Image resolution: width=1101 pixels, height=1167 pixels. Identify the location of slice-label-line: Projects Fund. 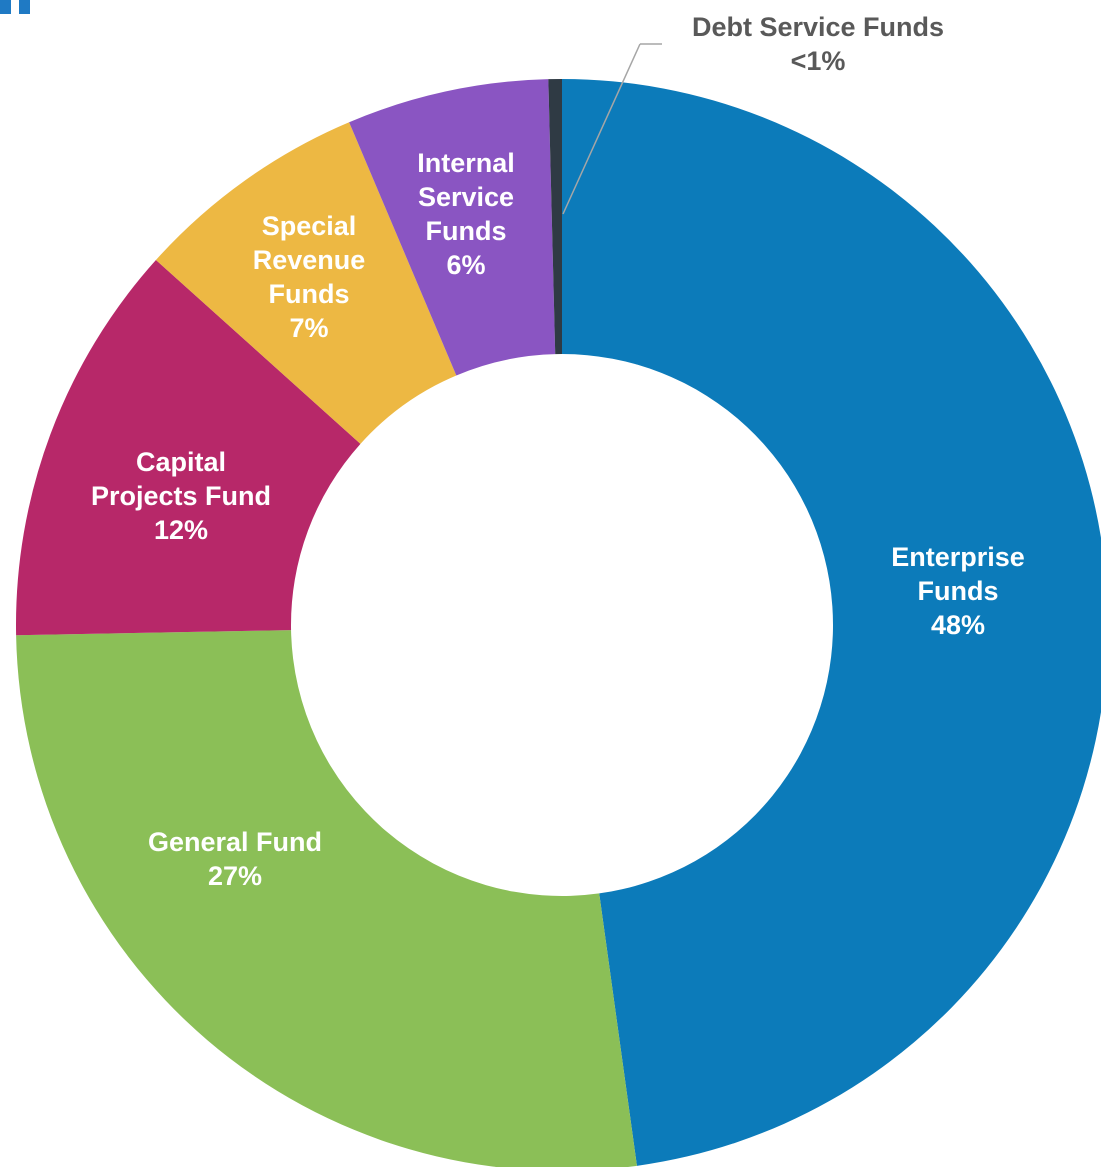
(181, 496).